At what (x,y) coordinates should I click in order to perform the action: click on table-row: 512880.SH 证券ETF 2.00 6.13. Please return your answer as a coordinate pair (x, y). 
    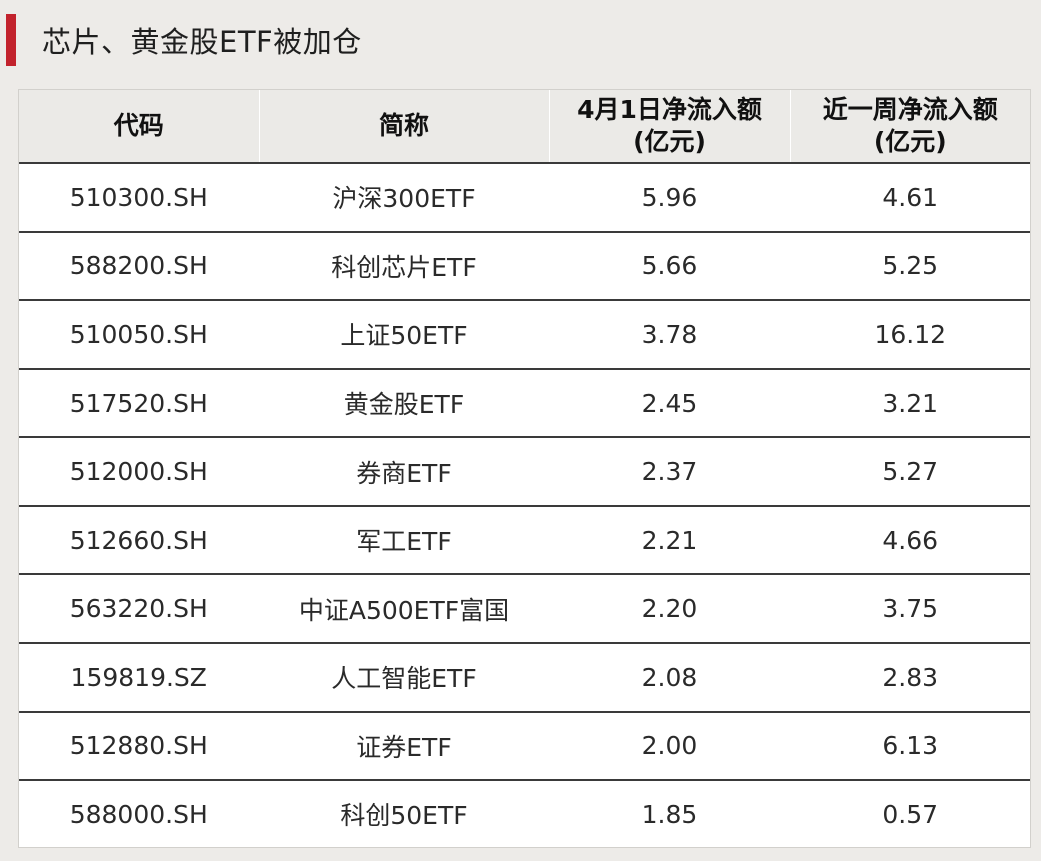
    Looking at the image, I should click on (524, 746).